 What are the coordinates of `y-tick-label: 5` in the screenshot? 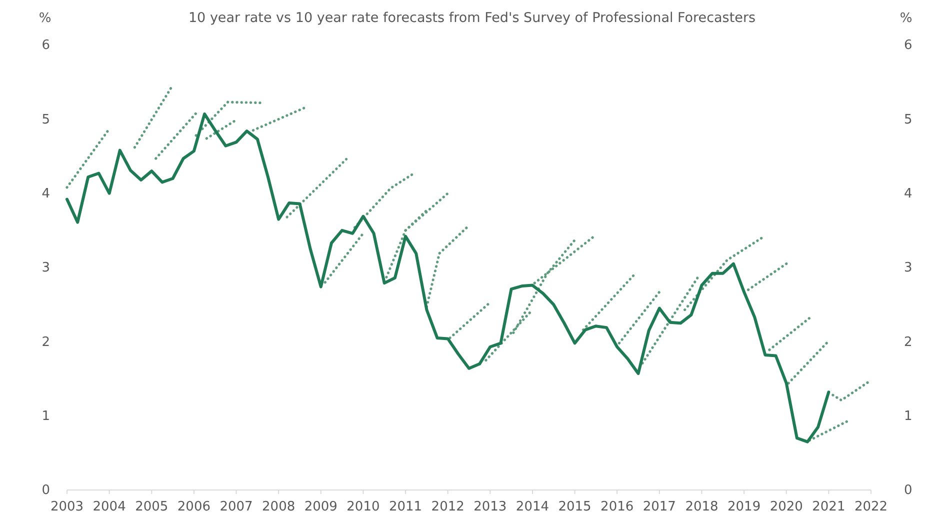 It's located at (46, 120).